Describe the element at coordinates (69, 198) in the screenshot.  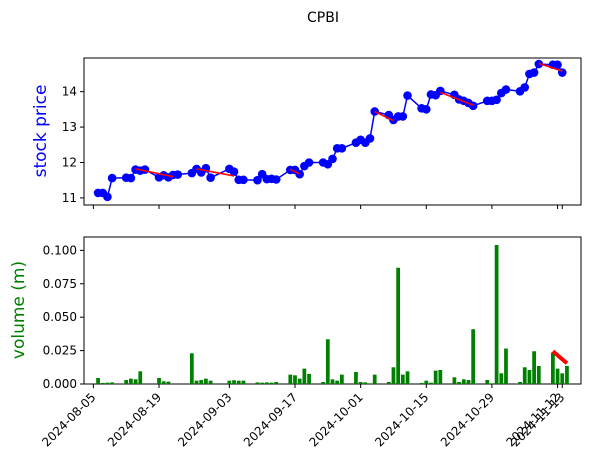
I see `price-y-tick-label: 11` at that location.